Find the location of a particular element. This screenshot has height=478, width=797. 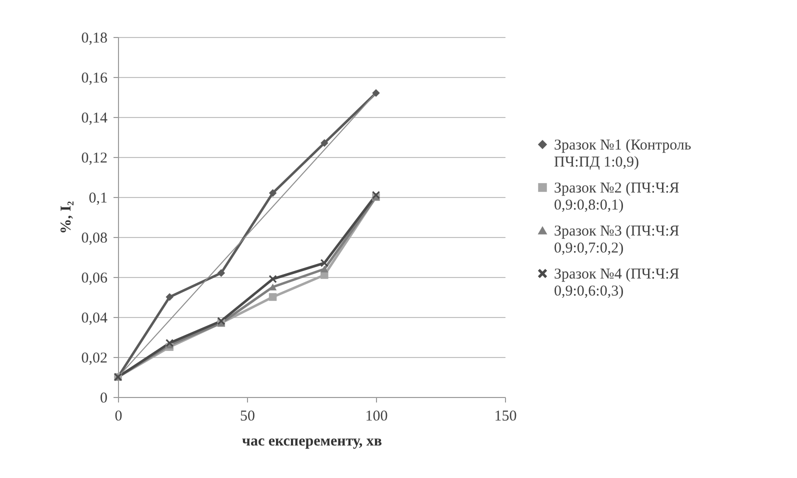

x-tick-label: 50 is located at coordinates (247, 416).